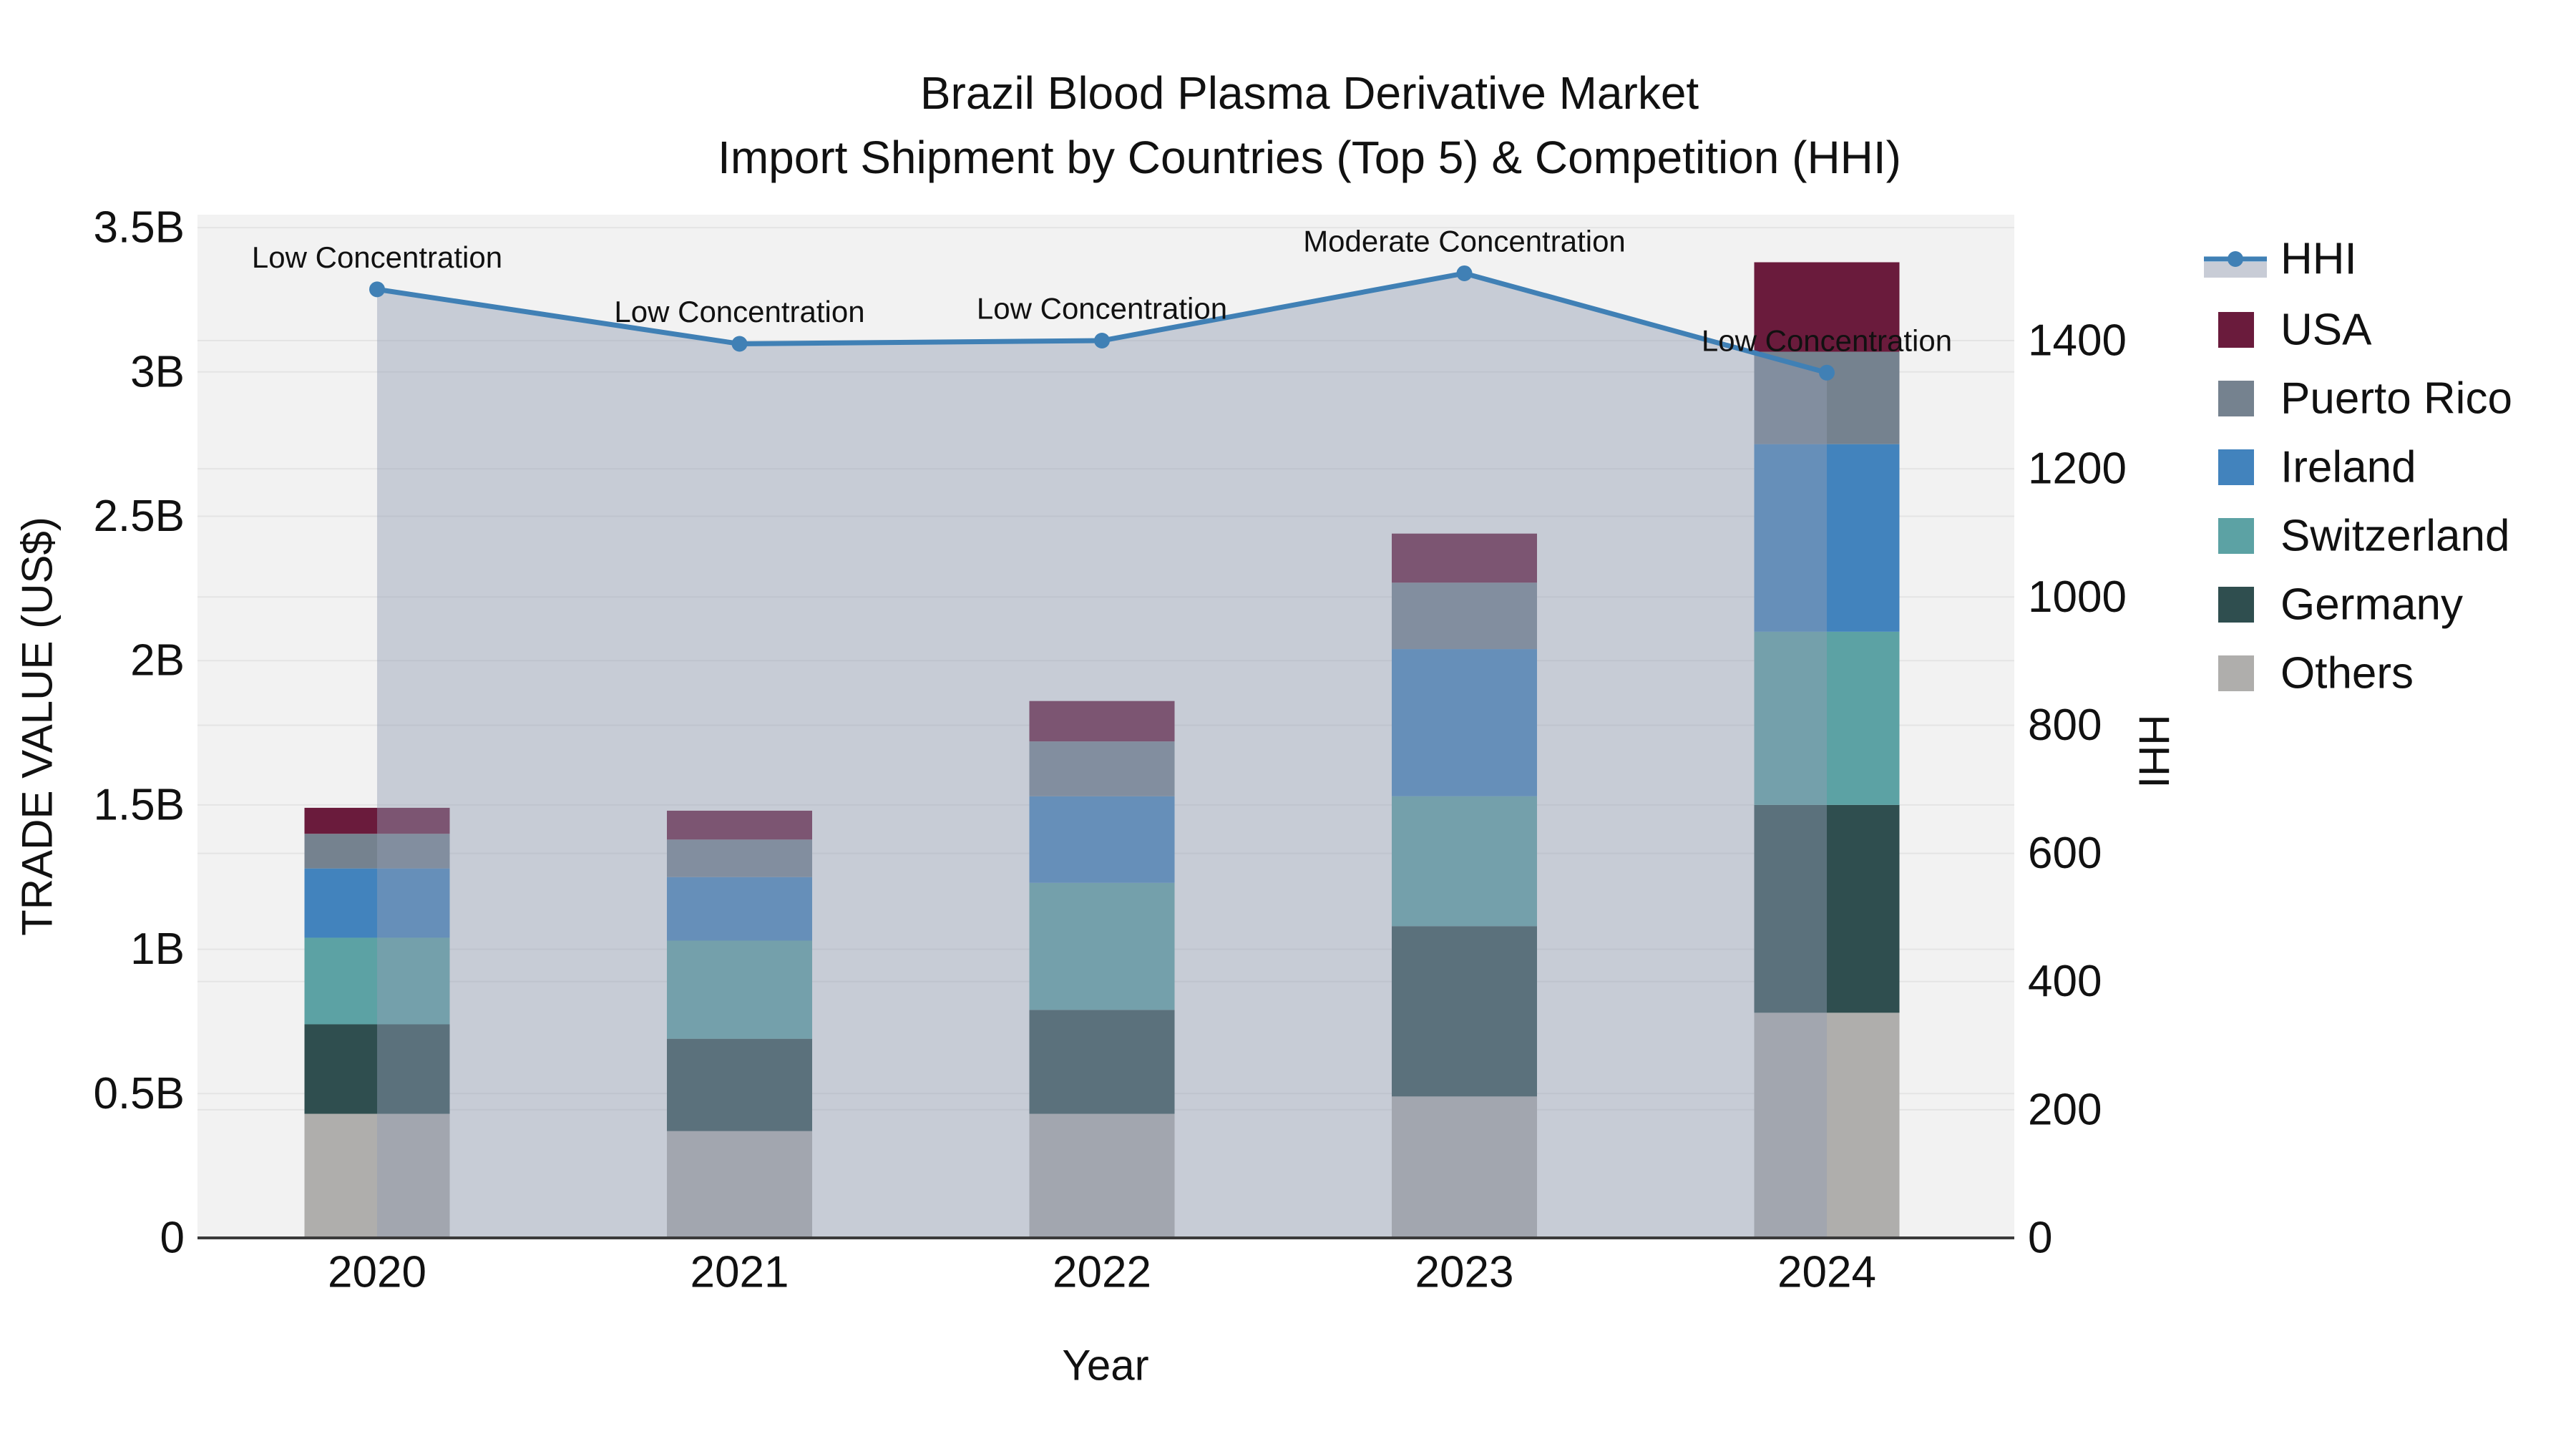 This screenshot has height=1449, width=2576. What do you see at coordinates (1464, 722) in the screenshot?
I see `bar-segment-ireland-2023` at bounding box center [1464, 722].